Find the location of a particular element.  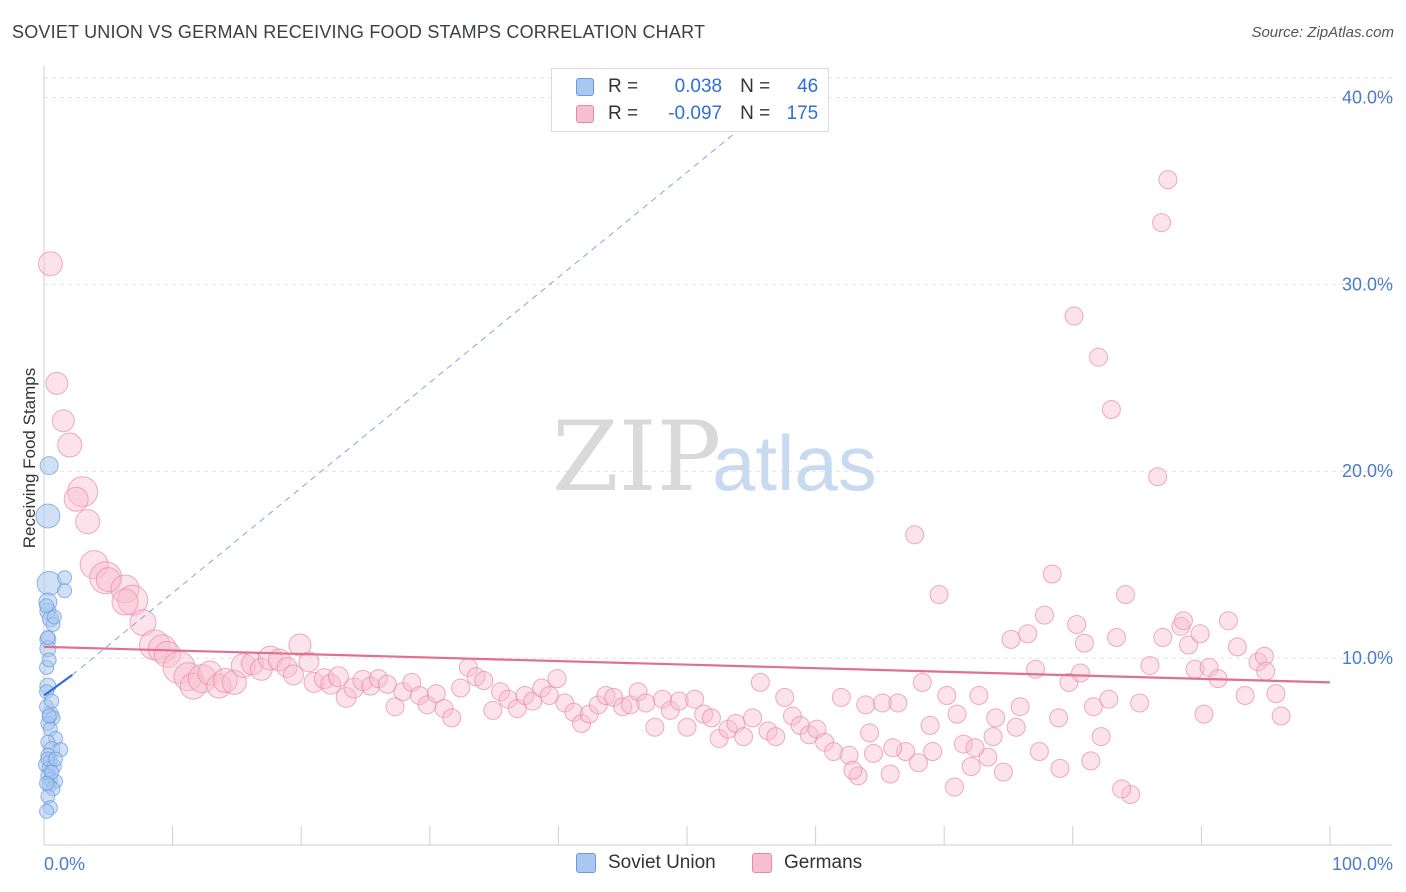

x-tick-label: 0.0% is located at coordinates (64, 864).